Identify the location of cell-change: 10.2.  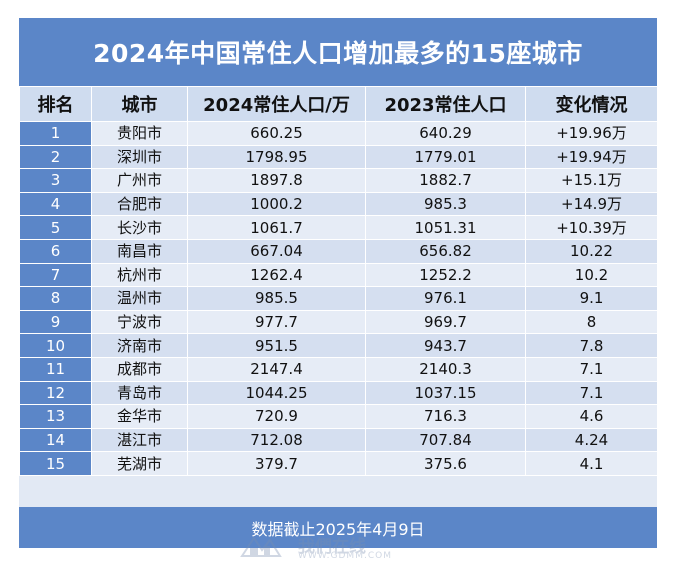
(591, 275).